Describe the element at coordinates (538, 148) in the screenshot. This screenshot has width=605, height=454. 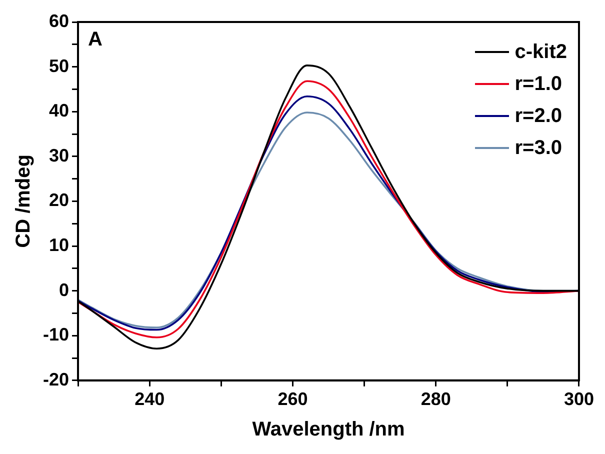
I see `legend-label: r=3.0` at that location.